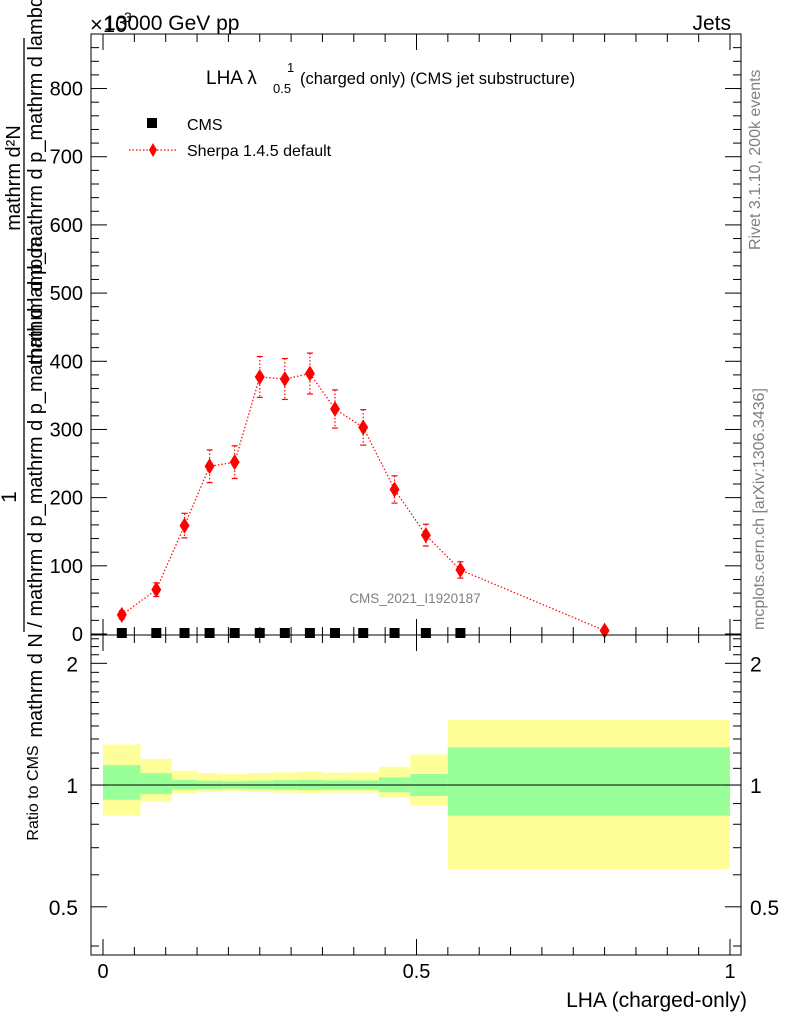 The height and width of the screenshot is (1024, 786). Describe the element at coordinates (759, 509) in the screenshot. I see `mcplots-label: mcplots.cern.ch [arXiv:1306.3436]` at that location.